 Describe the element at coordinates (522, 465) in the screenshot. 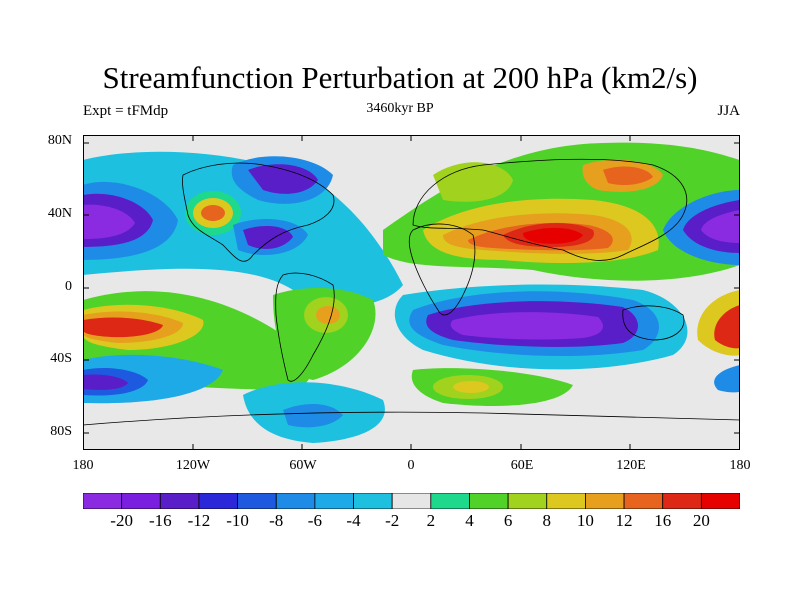

I see `x-tick-label: 60E` at that location.